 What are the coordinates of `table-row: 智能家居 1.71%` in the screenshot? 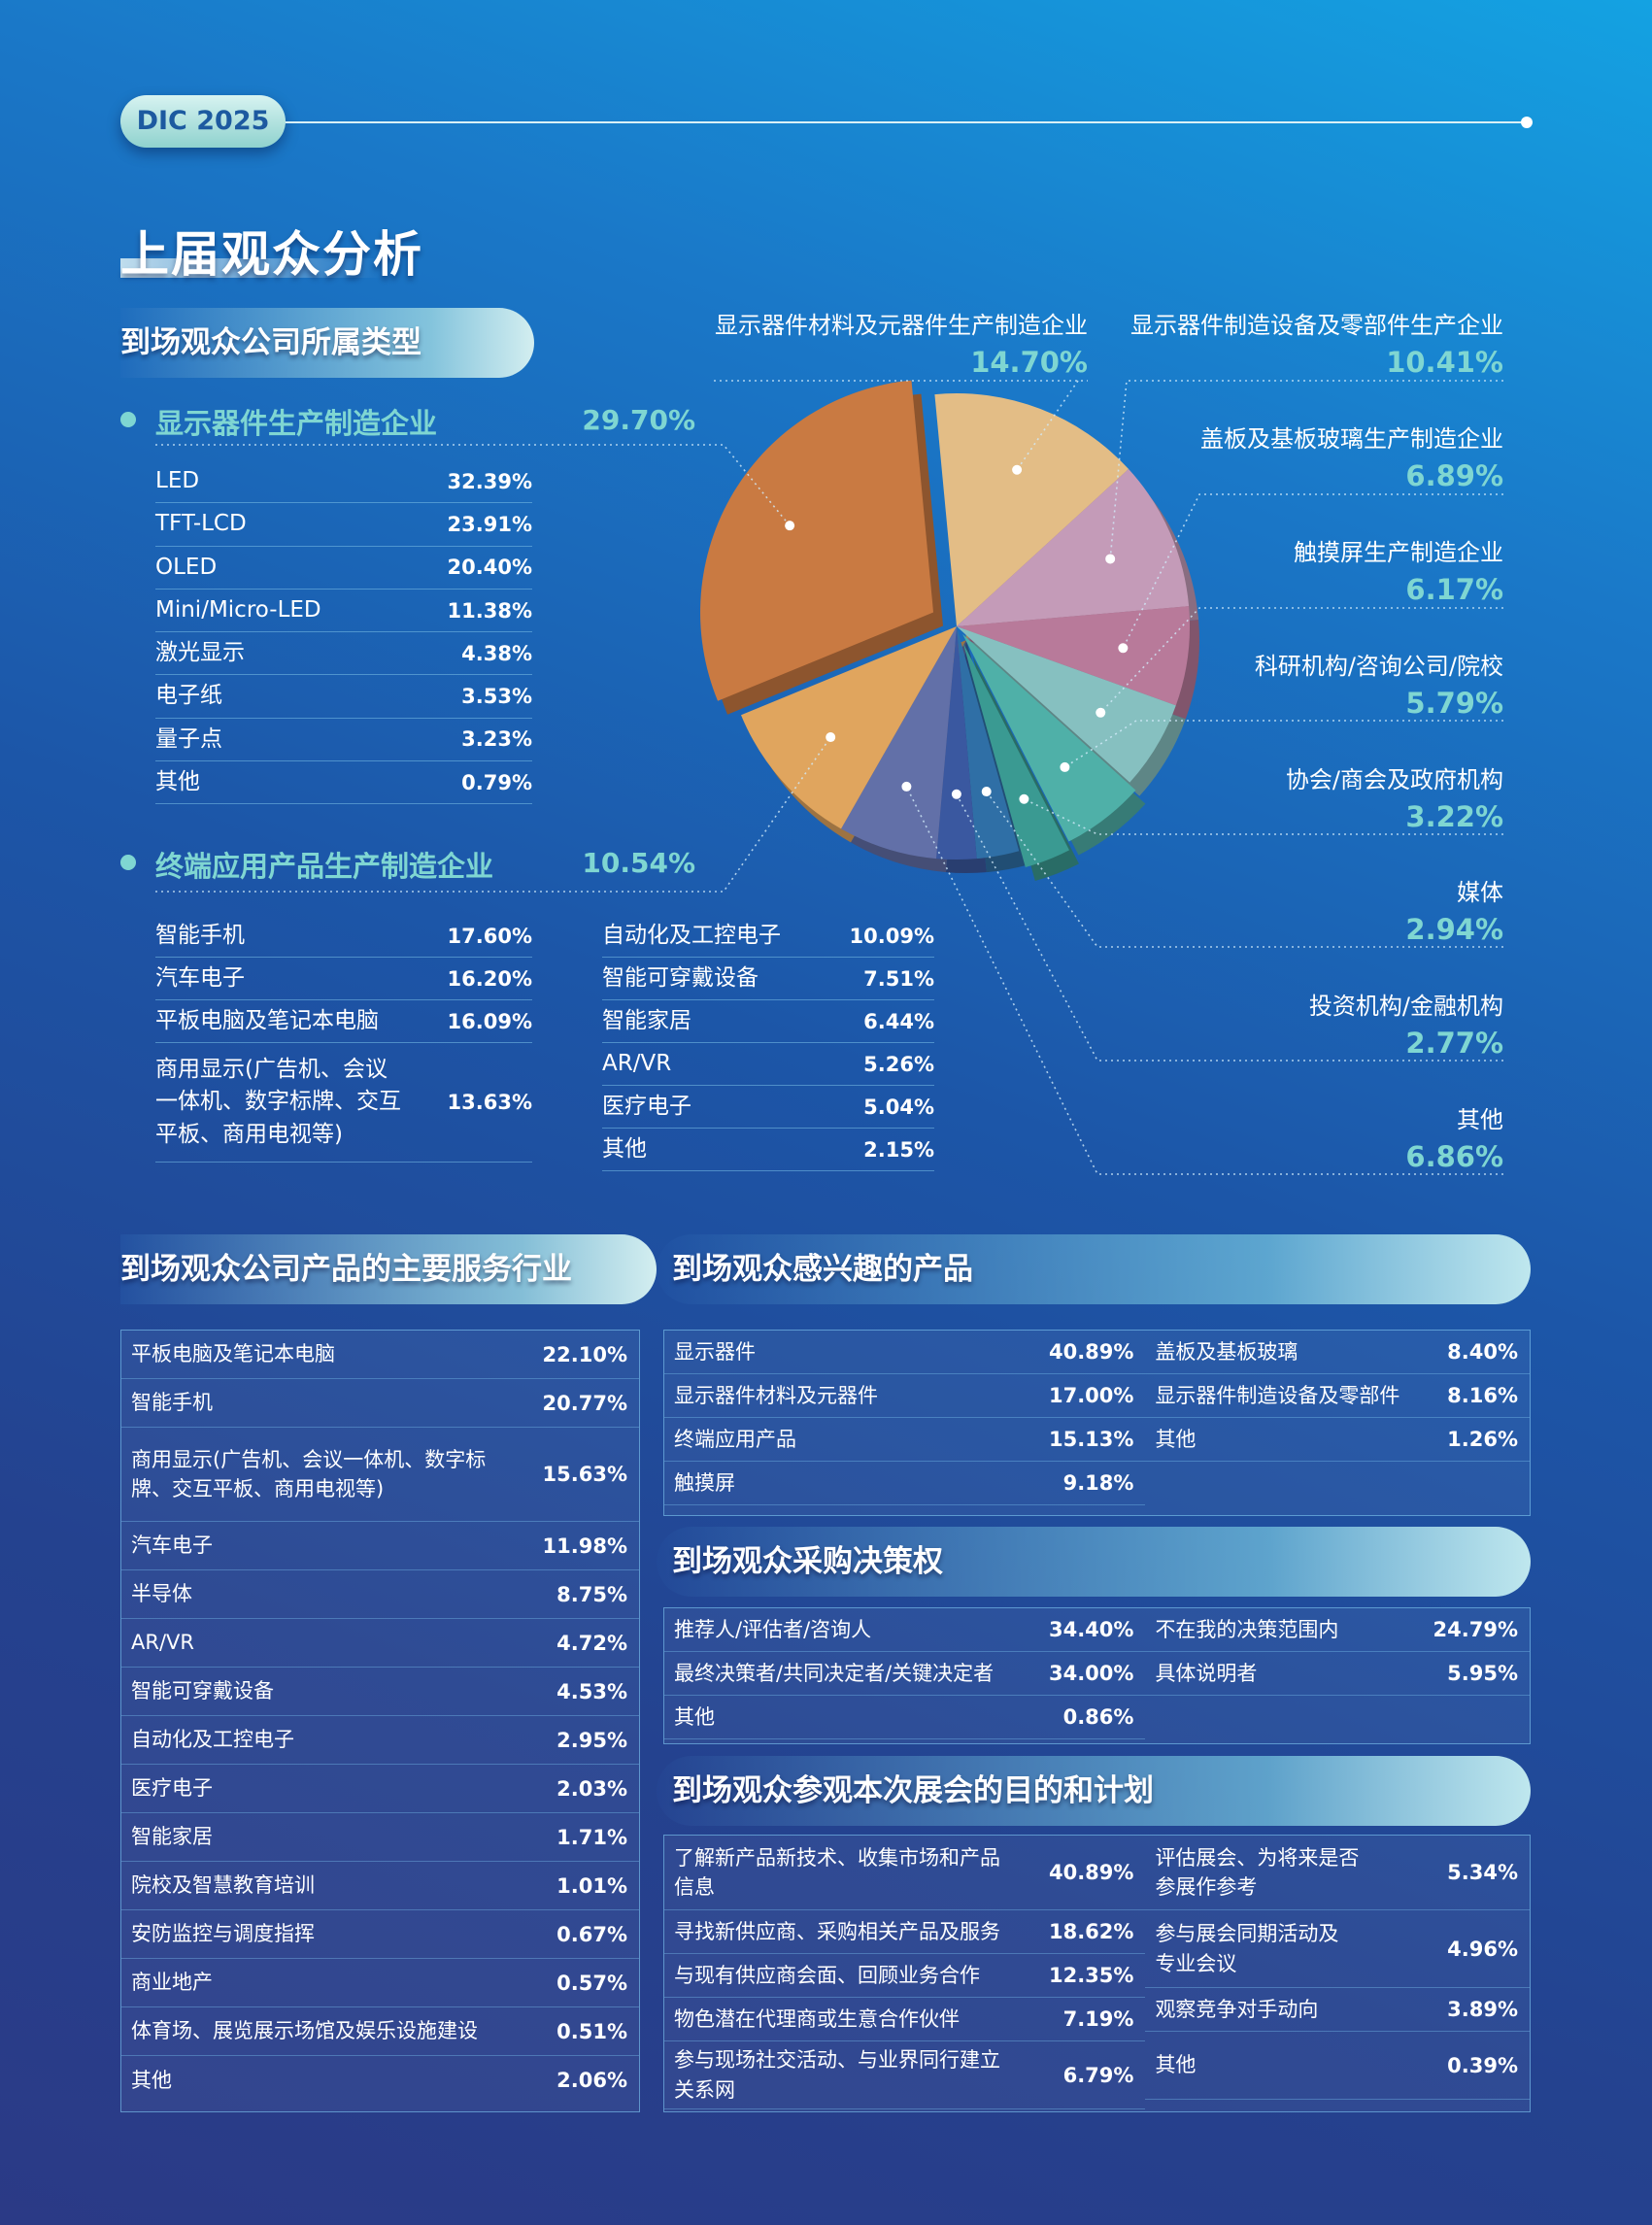 It's located at (380, 1837).